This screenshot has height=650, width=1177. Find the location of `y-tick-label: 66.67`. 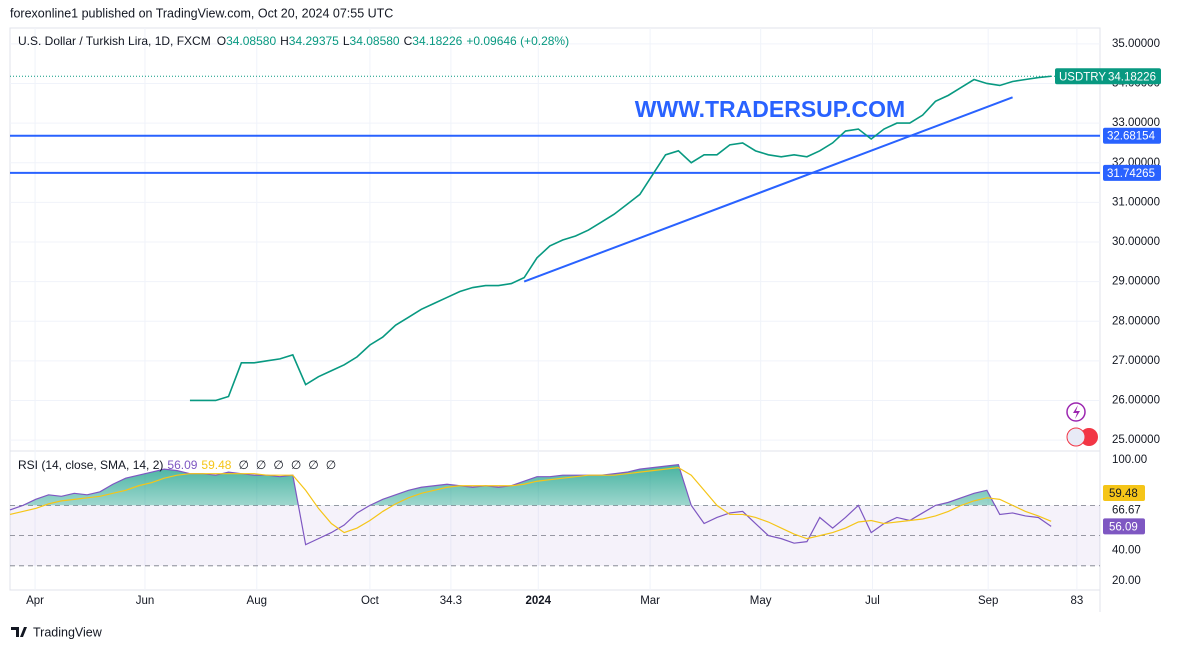

y-tick-label: 66.67 is located at coordinates (1126, 510).